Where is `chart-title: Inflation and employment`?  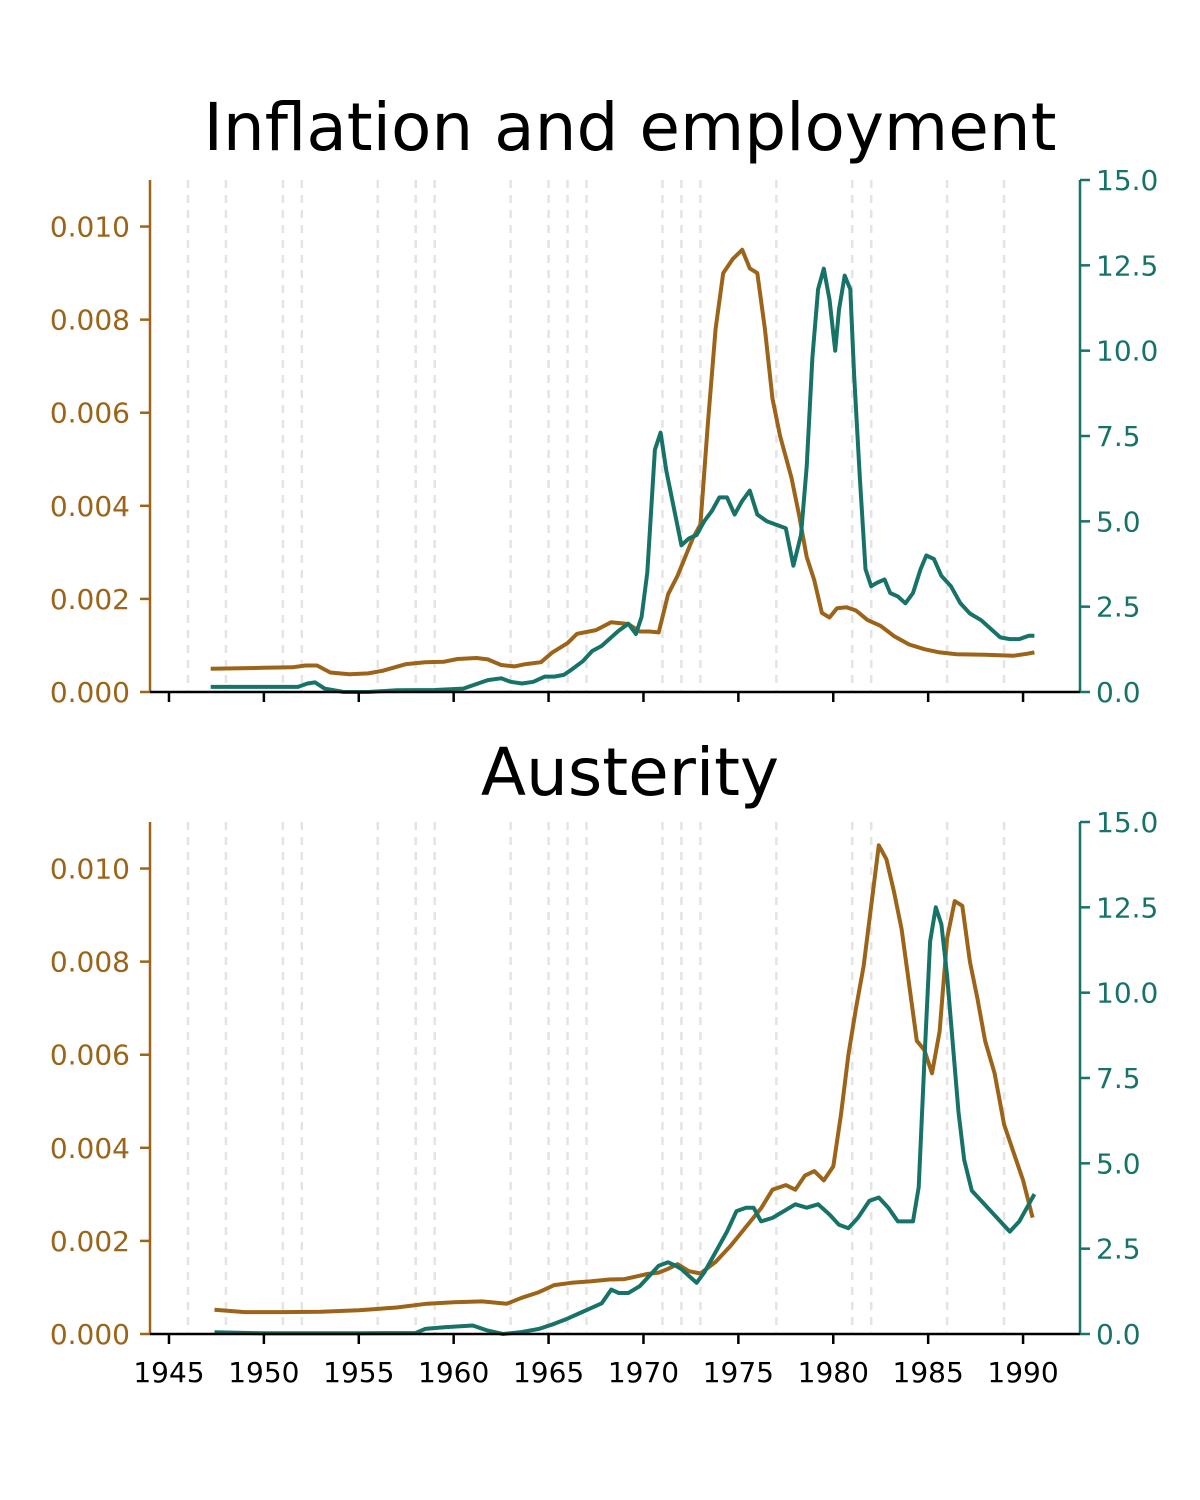 chart-title: Inflation and employment is located at coordinates (629, 127).